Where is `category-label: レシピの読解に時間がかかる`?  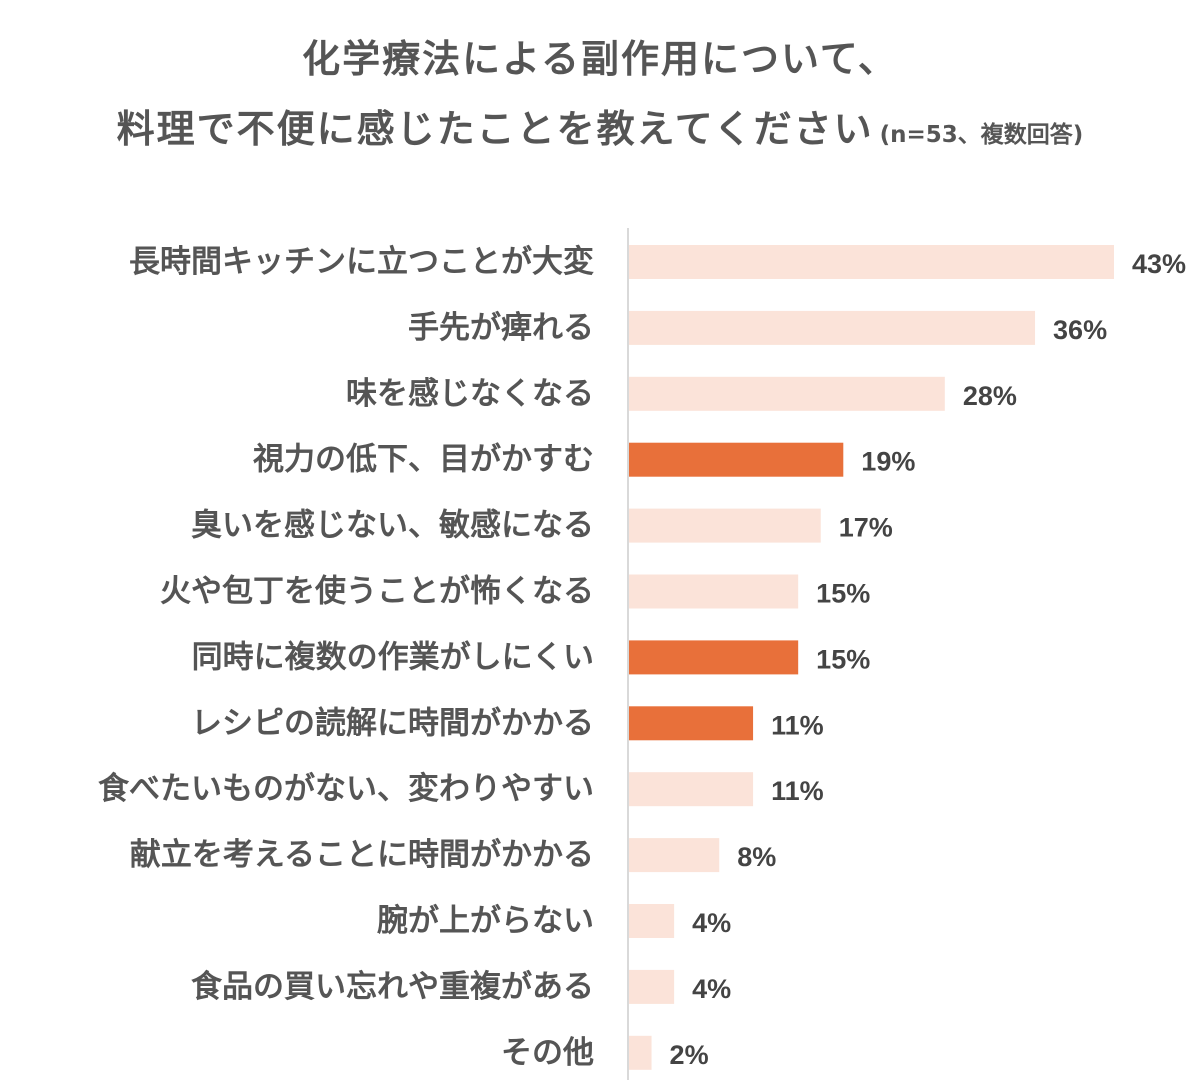
category-label: レシピの読解に時間がかかる is located at coordinates (392, 723).